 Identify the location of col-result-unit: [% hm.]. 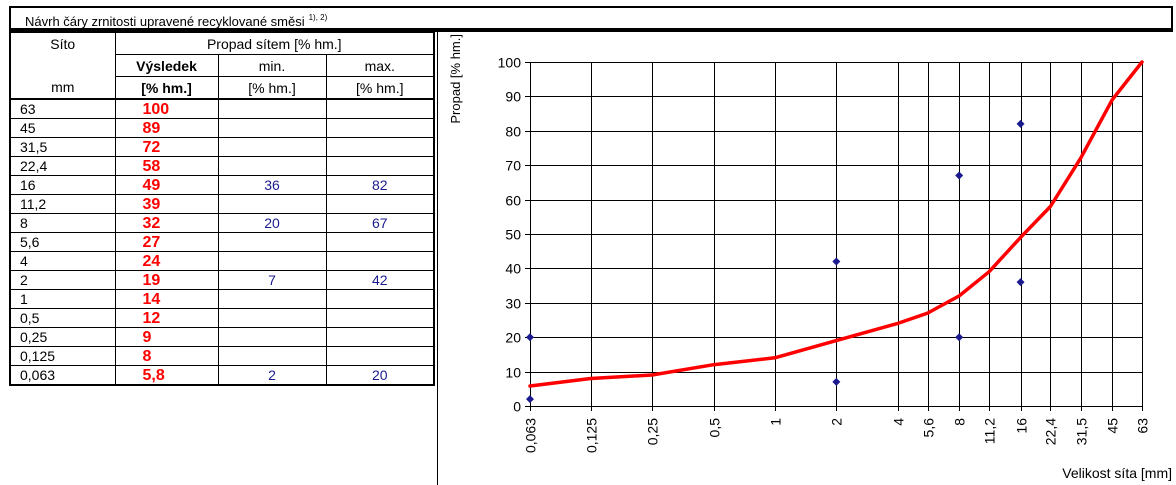
(166, 88).